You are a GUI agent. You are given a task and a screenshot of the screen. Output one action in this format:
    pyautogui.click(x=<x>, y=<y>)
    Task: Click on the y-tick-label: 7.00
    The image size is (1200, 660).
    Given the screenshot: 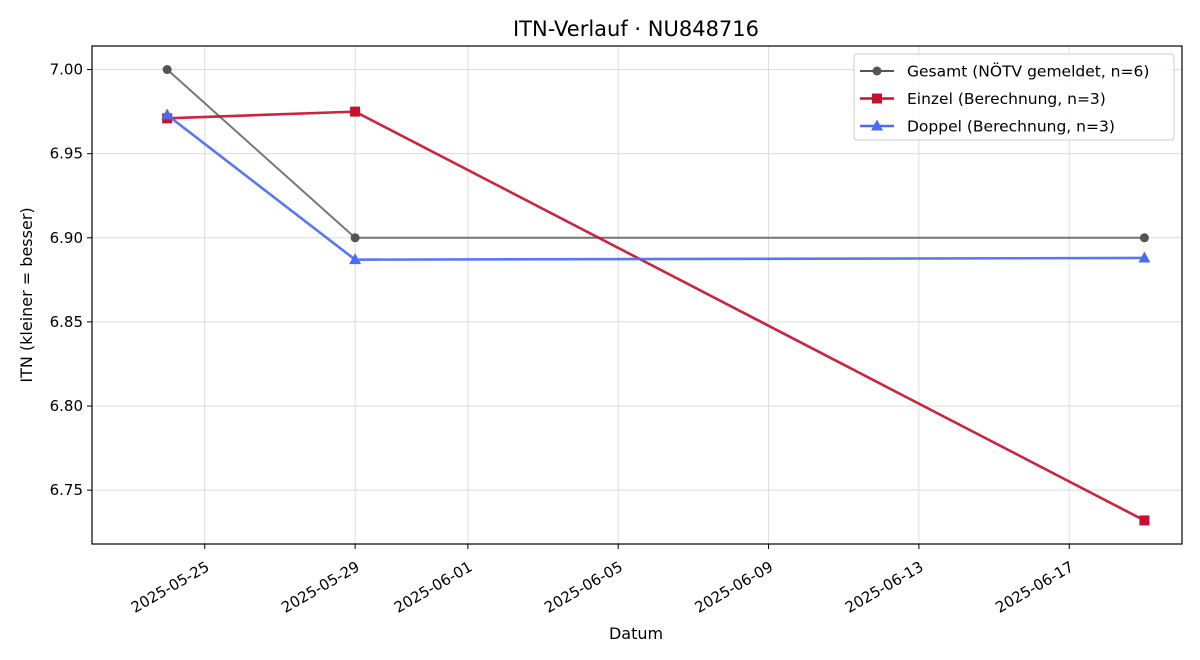 What is the action you would take?
    pyautogui.click(x=66, y=70)
    